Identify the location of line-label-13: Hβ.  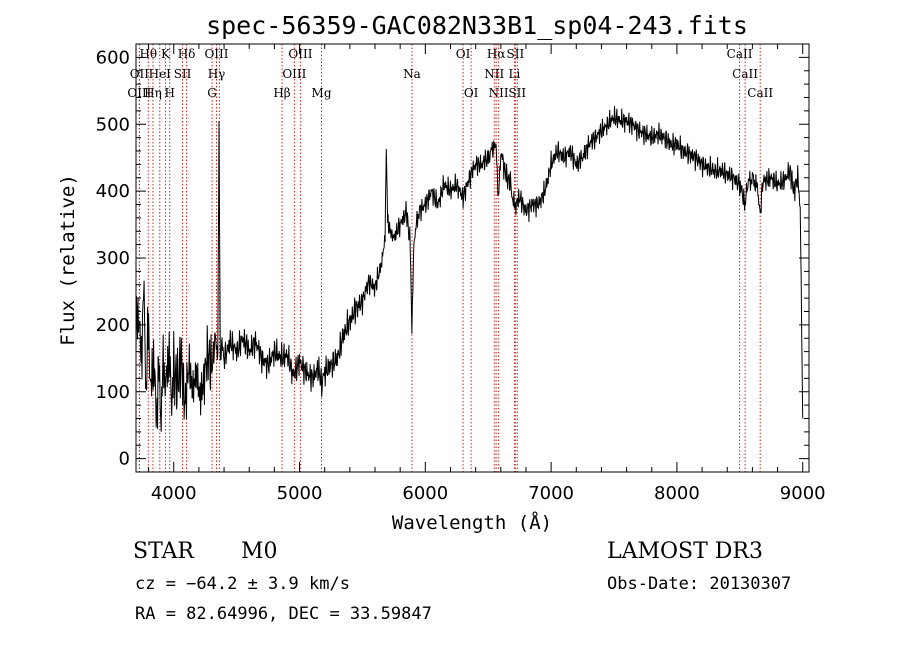
(281, 93).